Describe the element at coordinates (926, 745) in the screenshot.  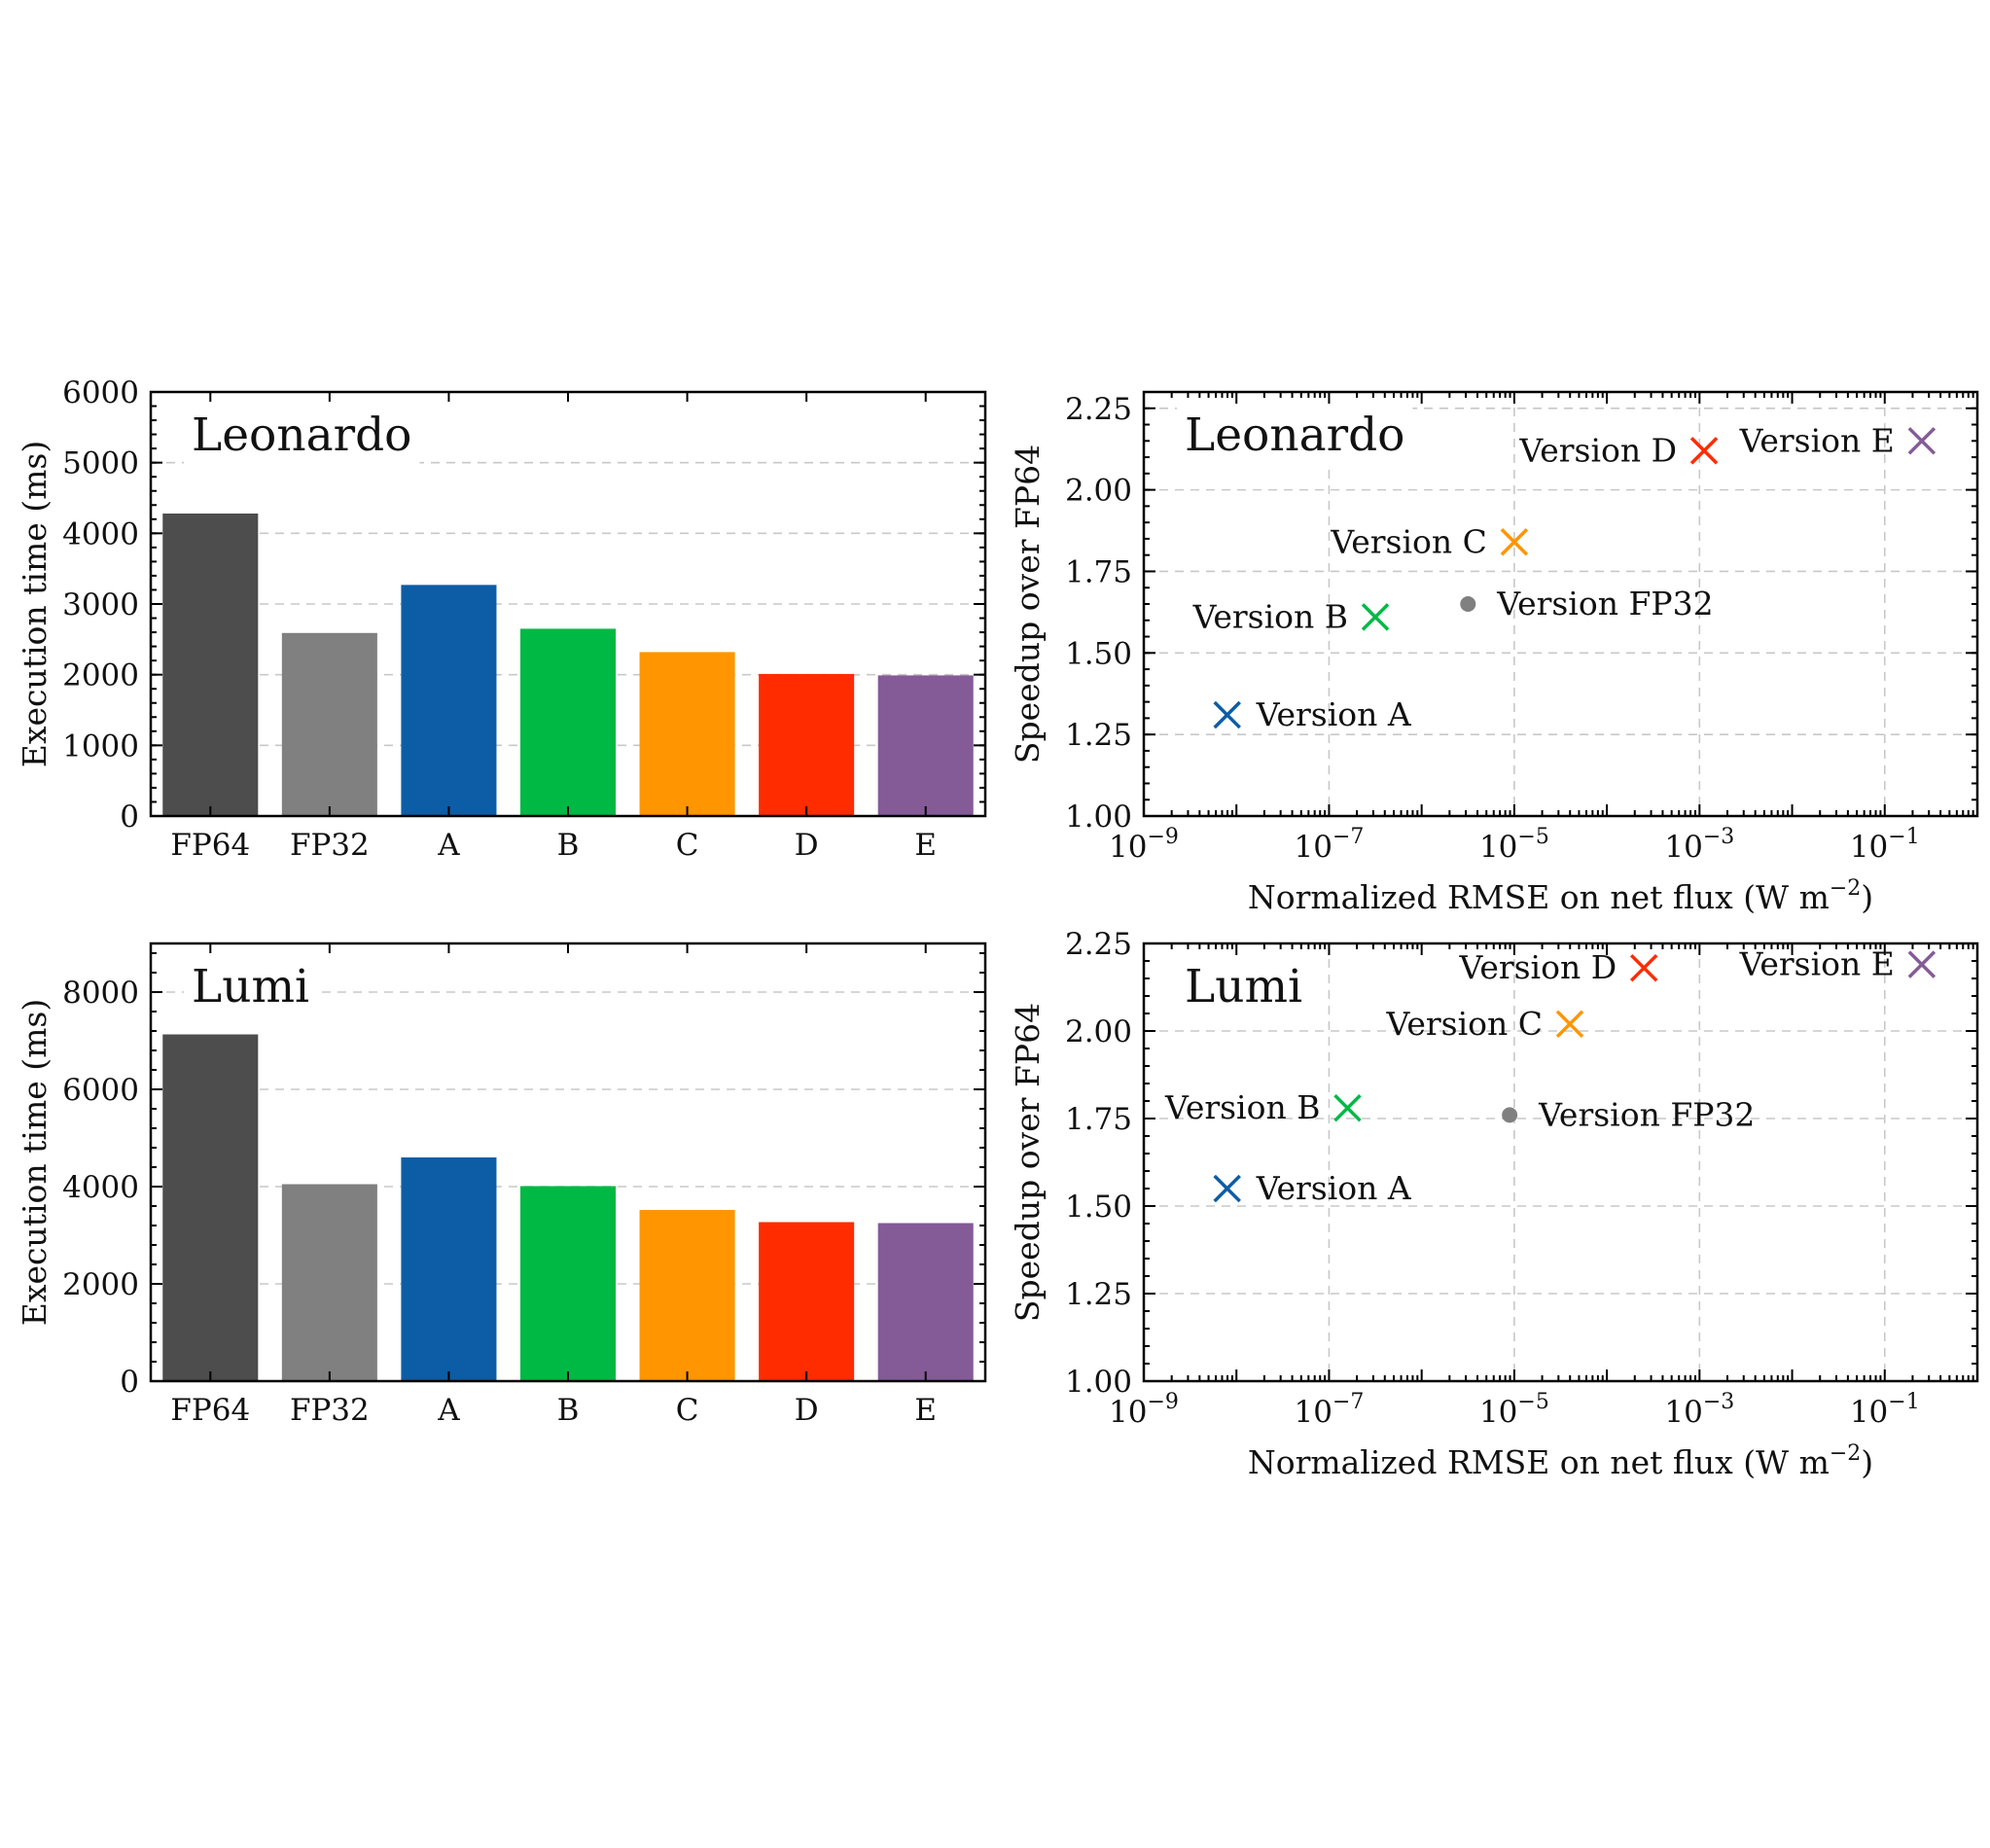
I see `bar-E` at that location.